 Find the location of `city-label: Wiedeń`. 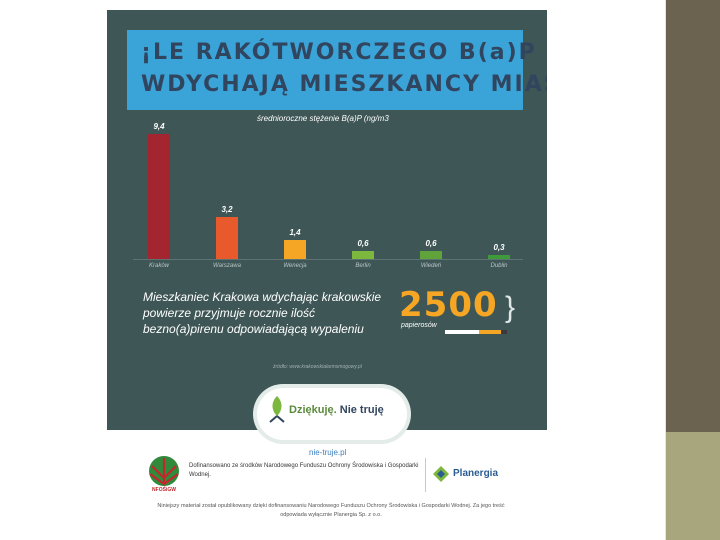

city-label: Wiedeń is located at coordinates (431, 266).